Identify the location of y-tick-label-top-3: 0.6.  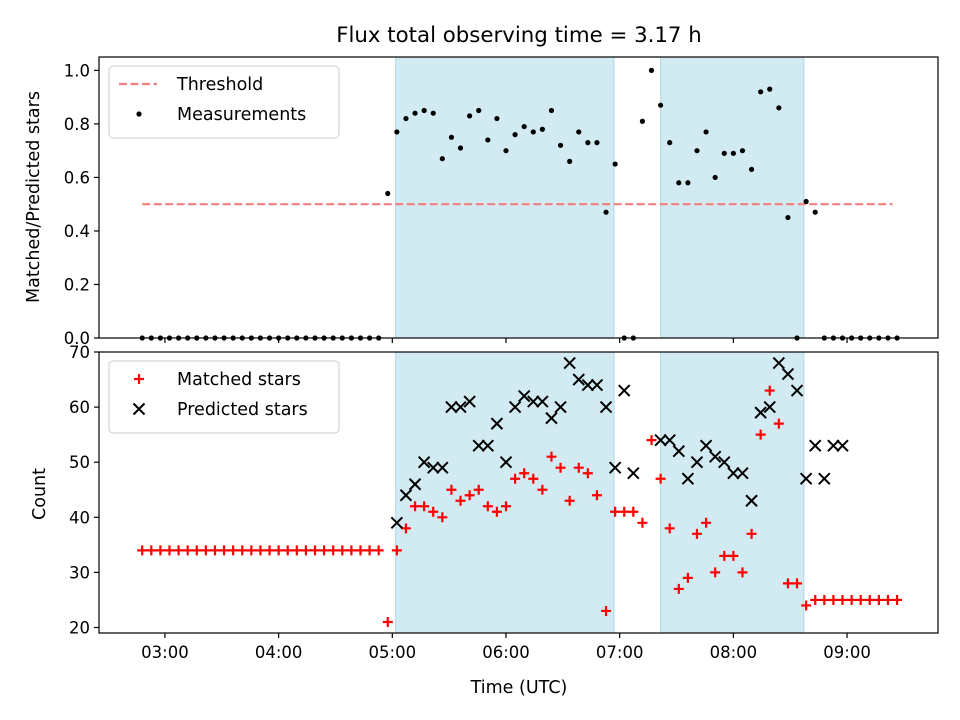
(77, 177).